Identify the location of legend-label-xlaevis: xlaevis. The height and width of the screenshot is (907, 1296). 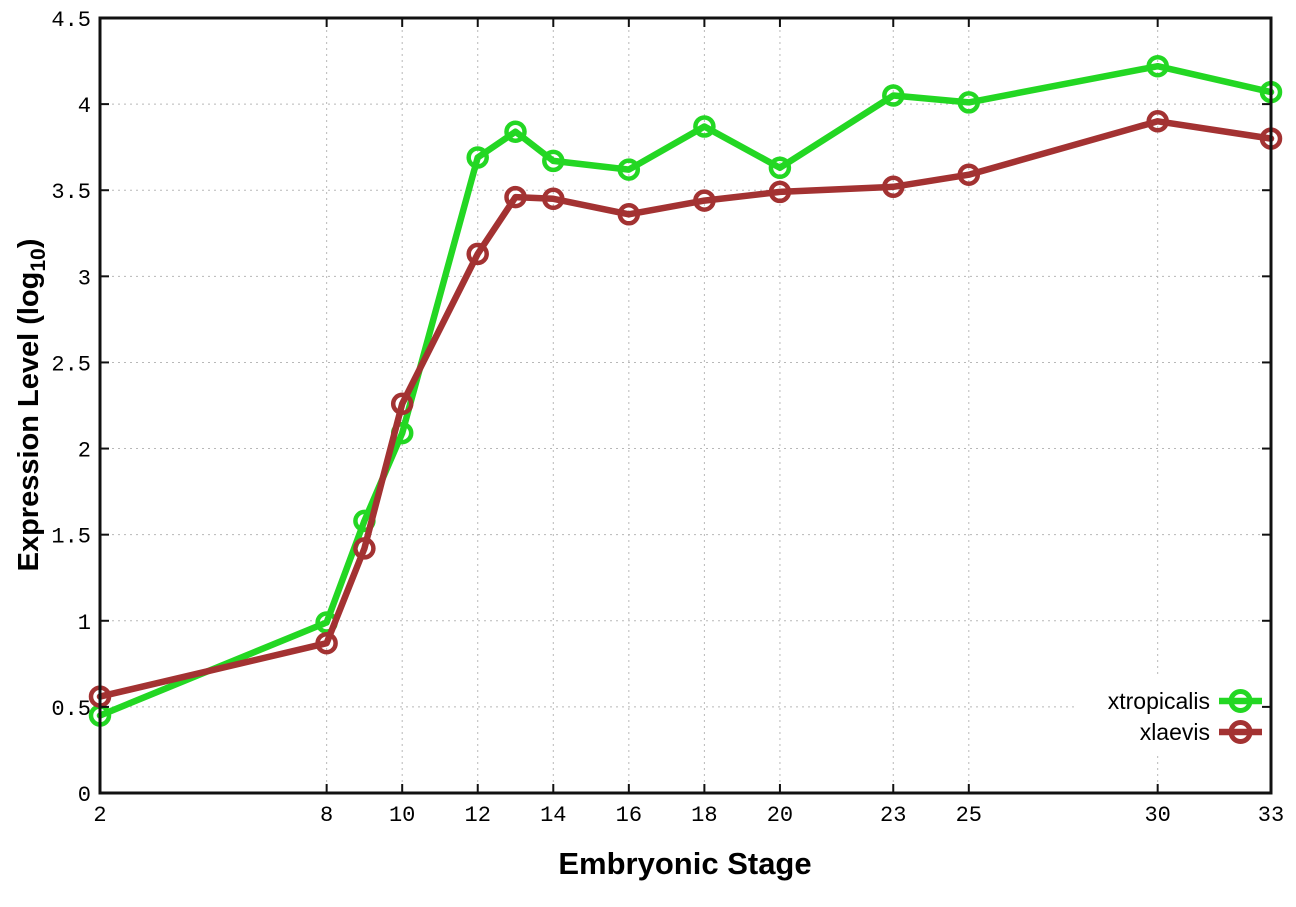
(1175, 732).